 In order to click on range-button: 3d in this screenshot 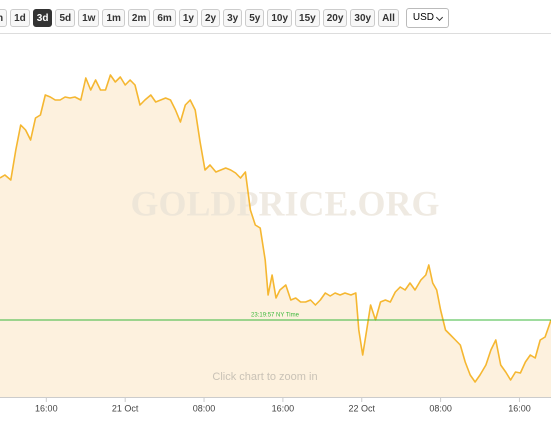, I will do `click(42, 18)`.